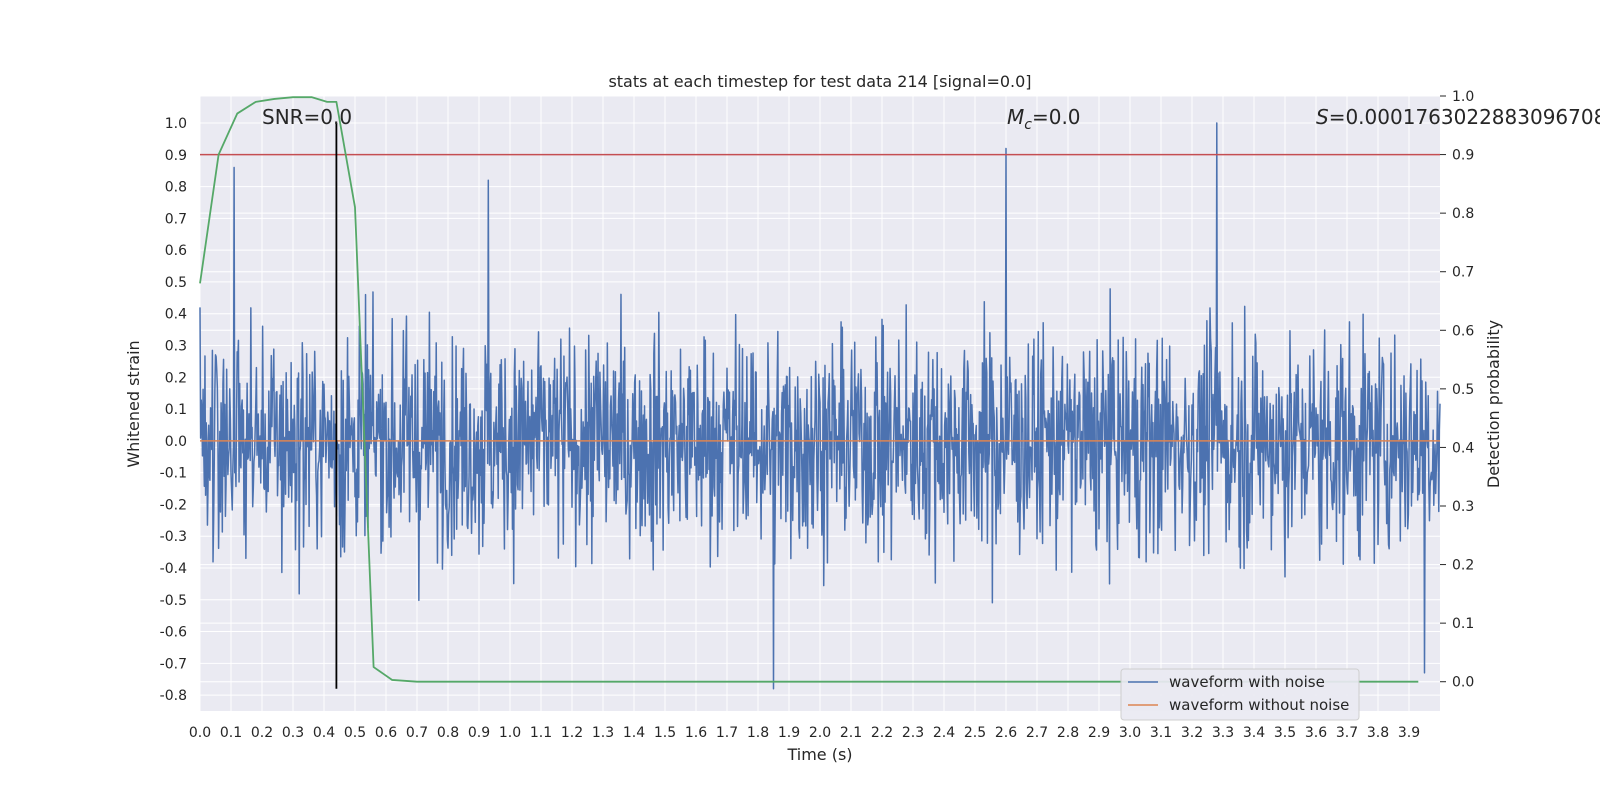  I want to click on mc-annotation: Mc=0.0, so click(1044, 119).